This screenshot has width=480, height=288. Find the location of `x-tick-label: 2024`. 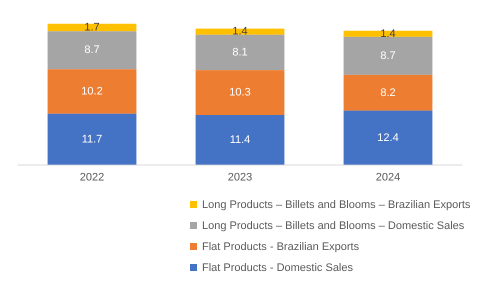

x-tick-label: 2024 is located at coordinates (388, 177).